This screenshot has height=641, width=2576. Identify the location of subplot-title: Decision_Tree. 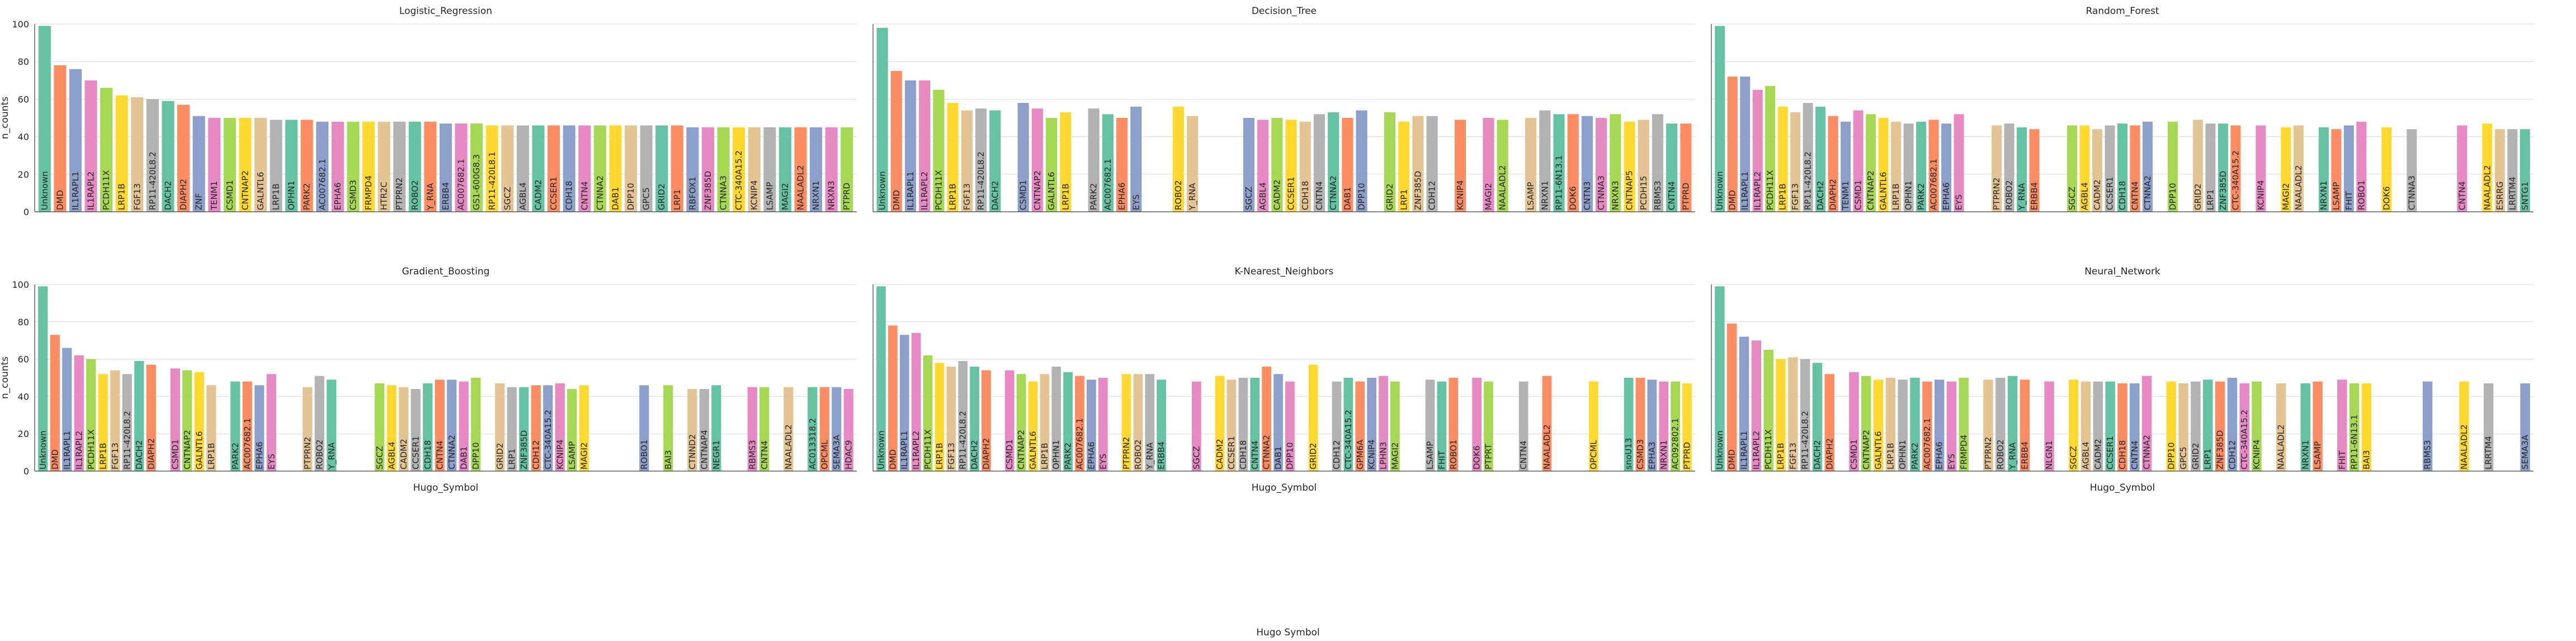
(1284, 11).